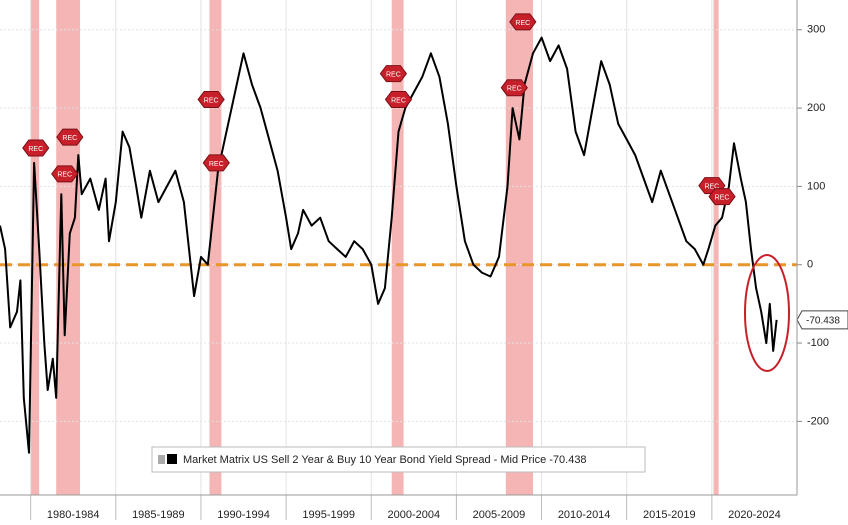 The height and width of the screenshot is (525, 848). I want to click on x-tick-label: 2005-2009, so click(499, 515).